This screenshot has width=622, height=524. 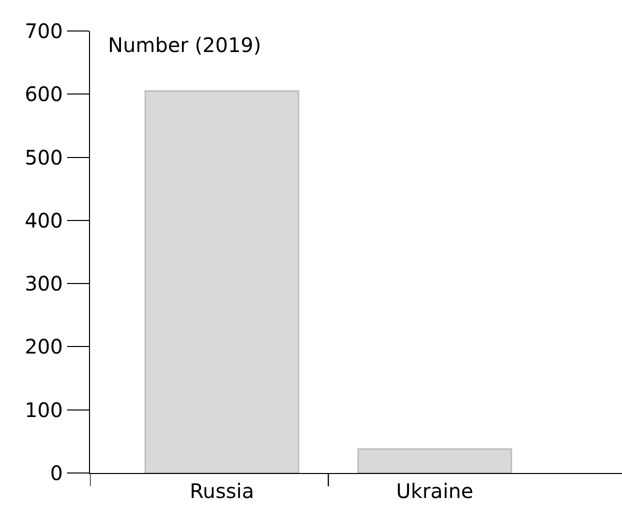 I want to click on y-tick-label: 100, so click(x=43, y=410).